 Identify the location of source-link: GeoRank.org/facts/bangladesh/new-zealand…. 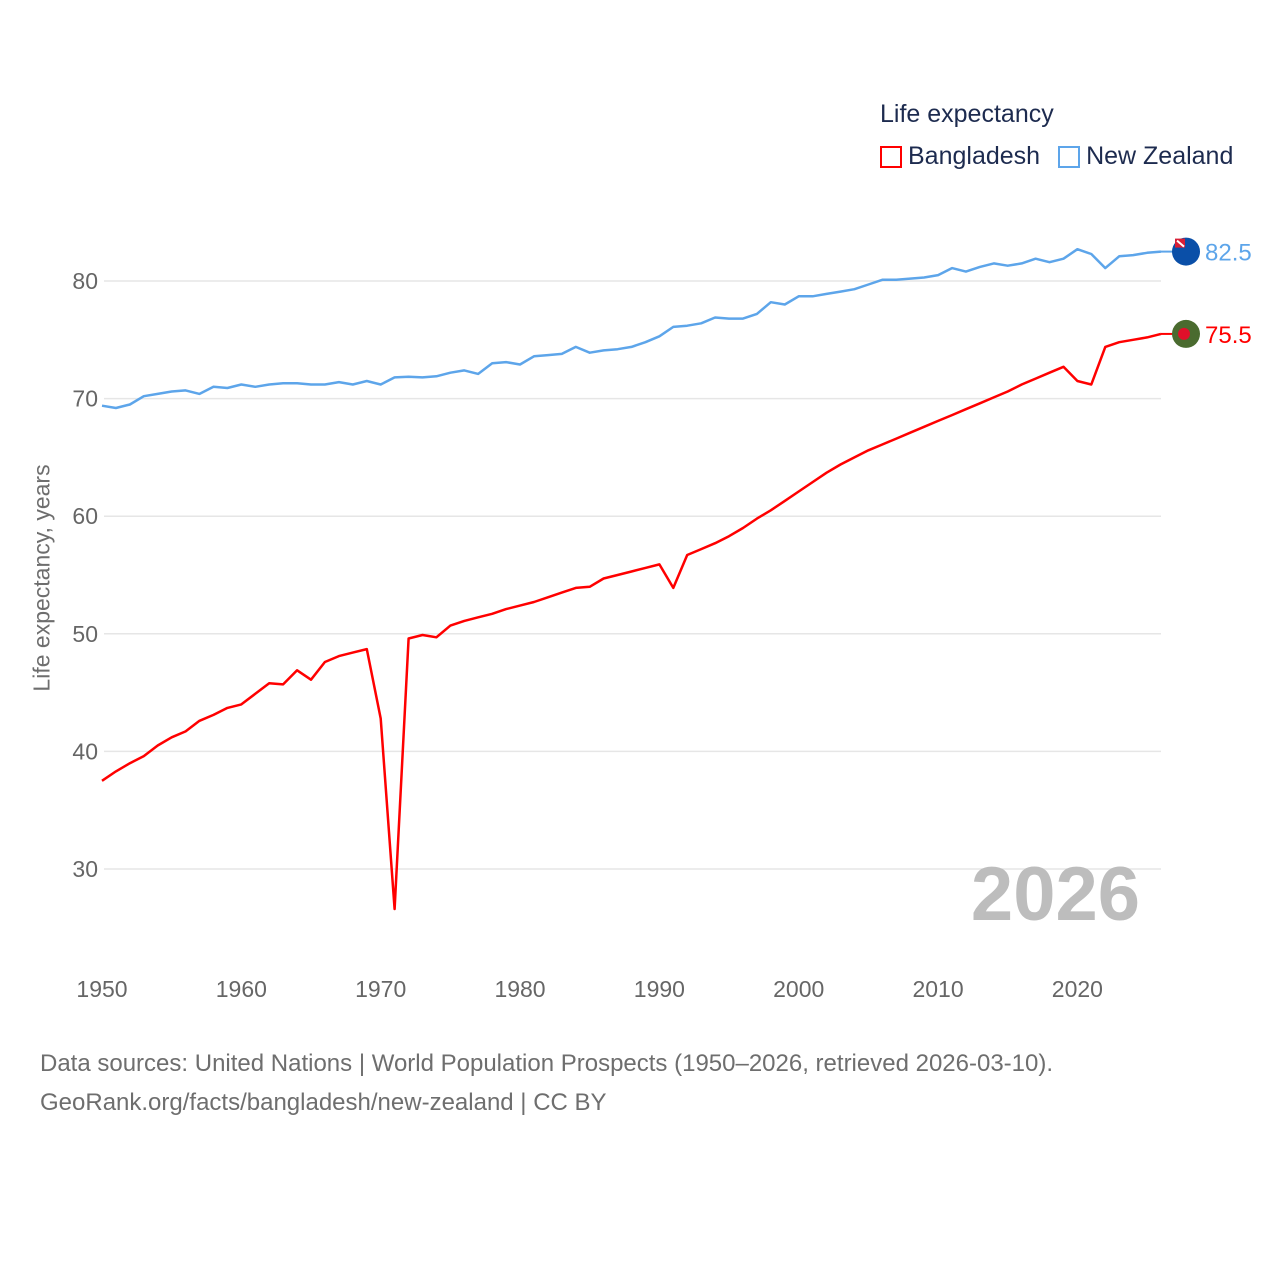
(323, 1102).